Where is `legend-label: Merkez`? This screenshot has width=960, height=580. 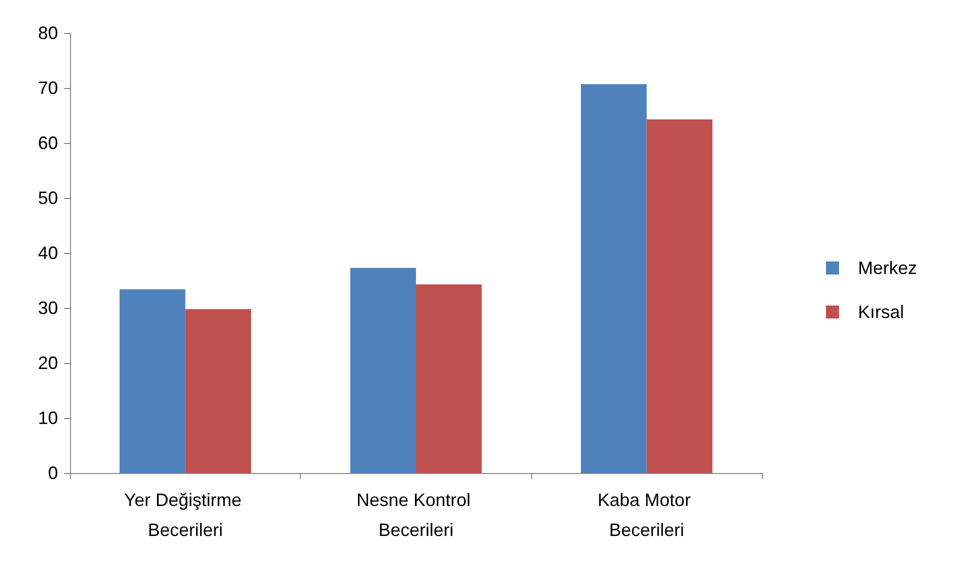 legend-label: Merkez is located at coordinates (888, 268).